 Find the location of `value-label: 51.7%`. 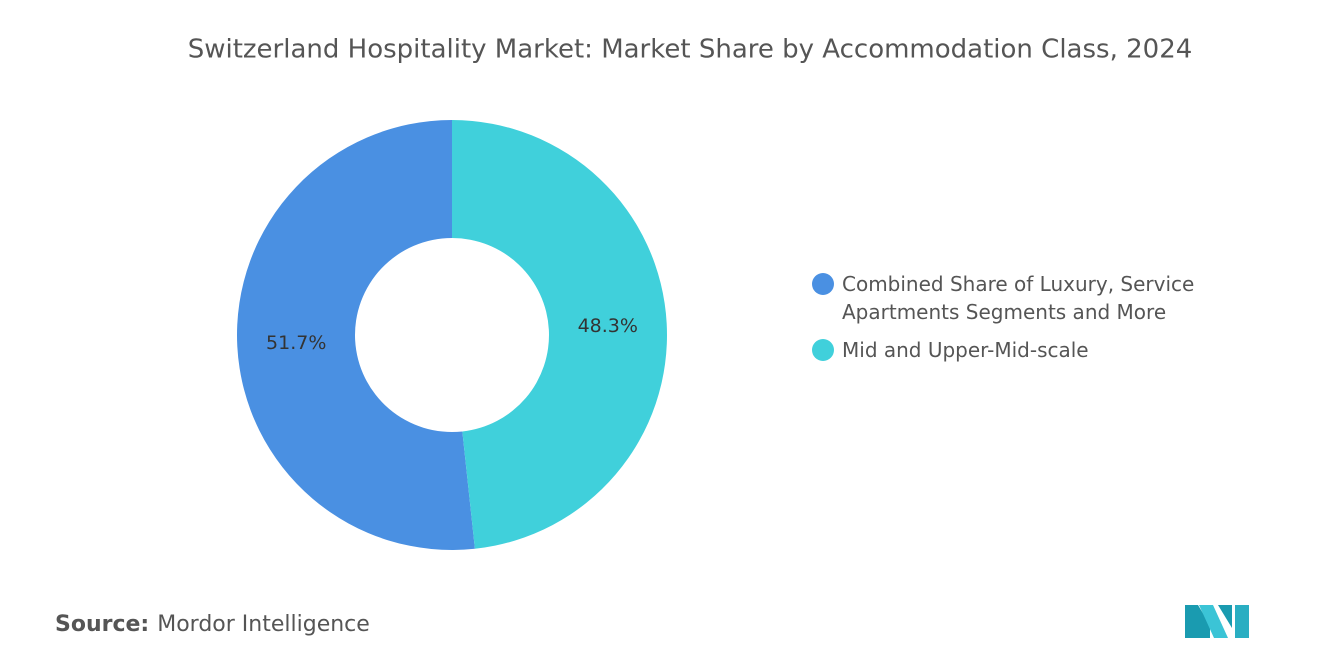

value-label: 51.7% is located at coordinates (296, 343).